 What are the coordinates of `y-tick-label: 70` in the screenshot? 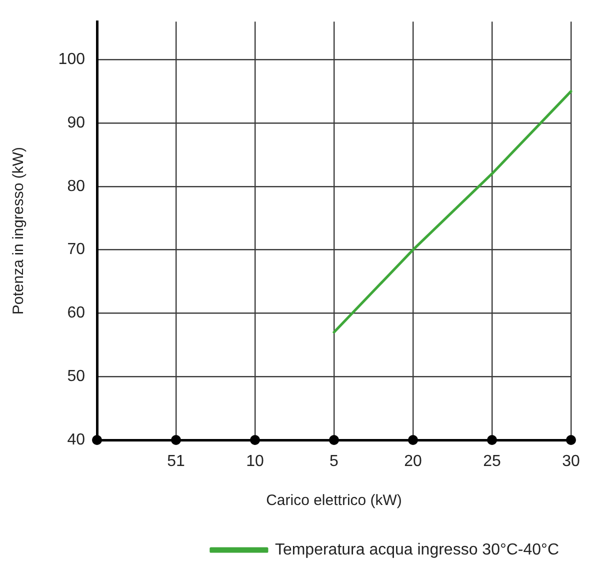 It's located at (76, 249).